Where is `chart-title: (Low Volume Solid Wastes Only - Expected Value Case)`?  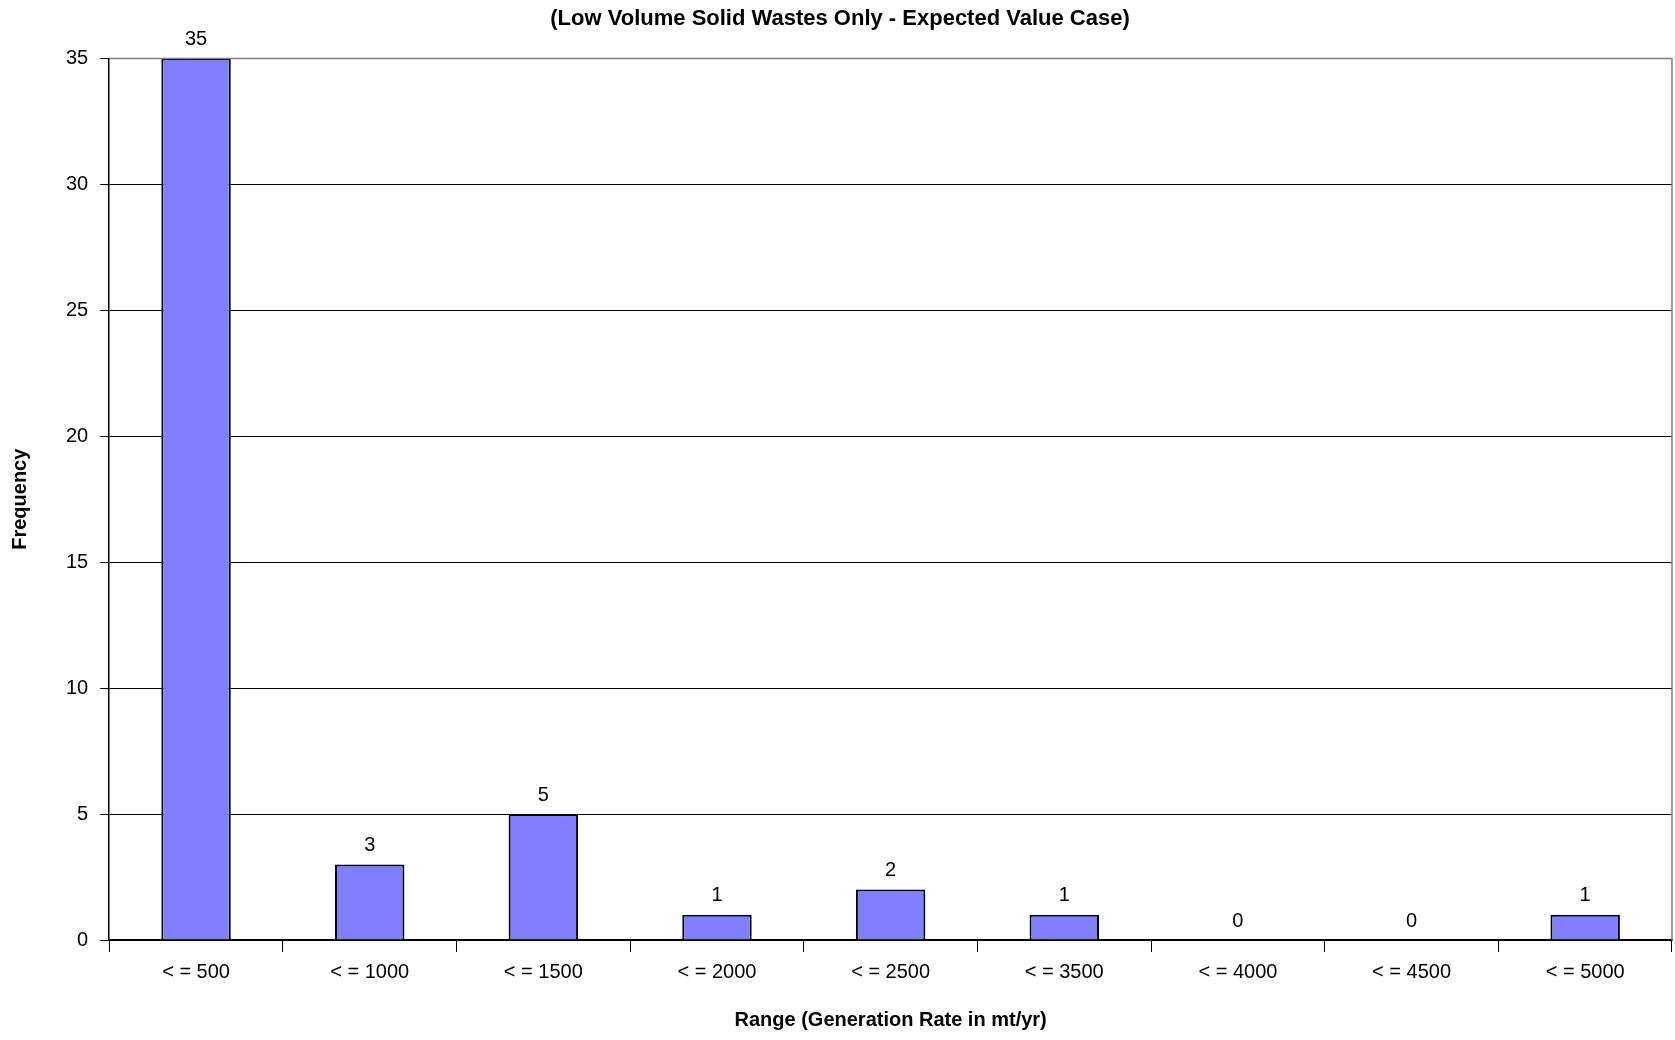 chart-title: (Low Volume Solid Wastes Only - Expected Value Case) is located at coordinates (840, 18).